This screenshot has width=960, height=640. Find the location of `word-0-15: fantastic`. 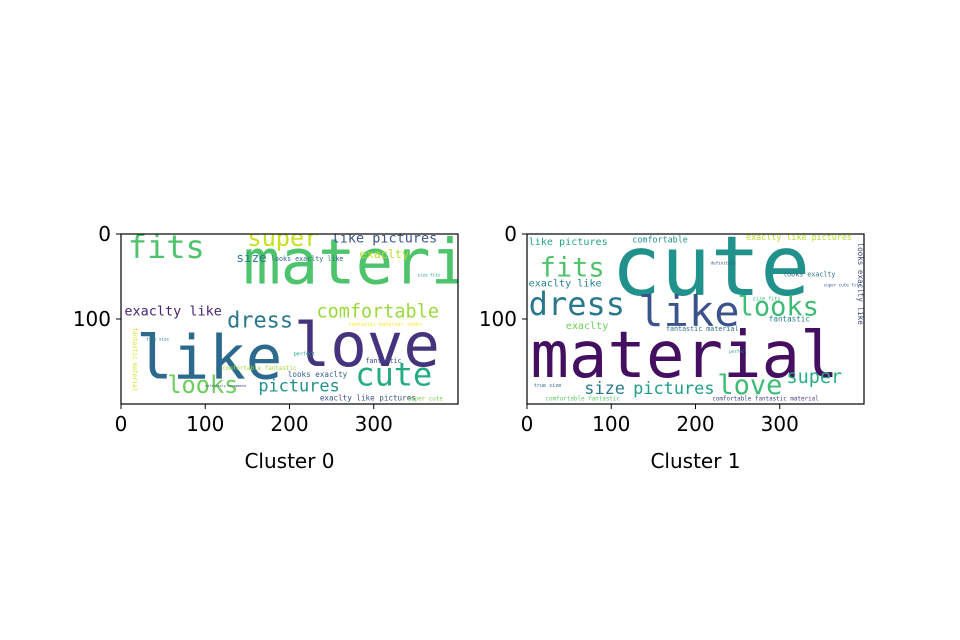

word-0-15: fantastic is located at coordinates (383, 361).